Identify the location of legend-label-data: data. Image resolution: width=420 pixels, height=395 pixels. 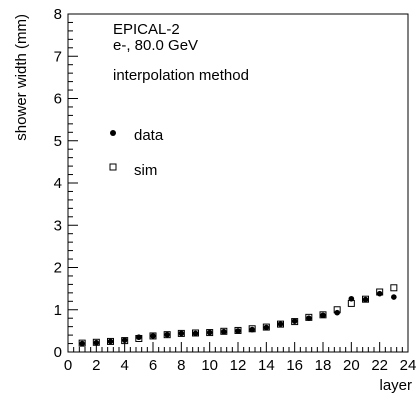
(149, 135).